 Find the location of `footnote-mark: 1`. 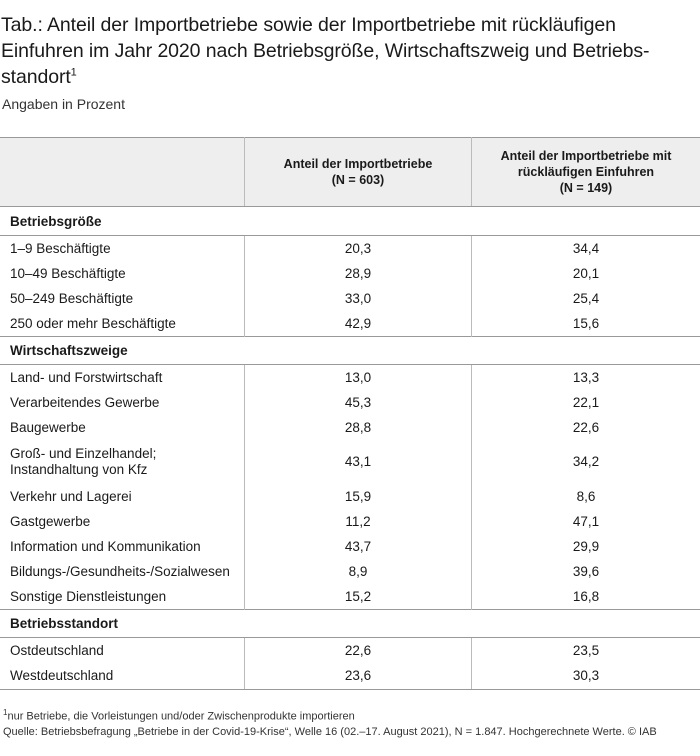

footnote-mark: 1 is located at coordinates (5, 712).